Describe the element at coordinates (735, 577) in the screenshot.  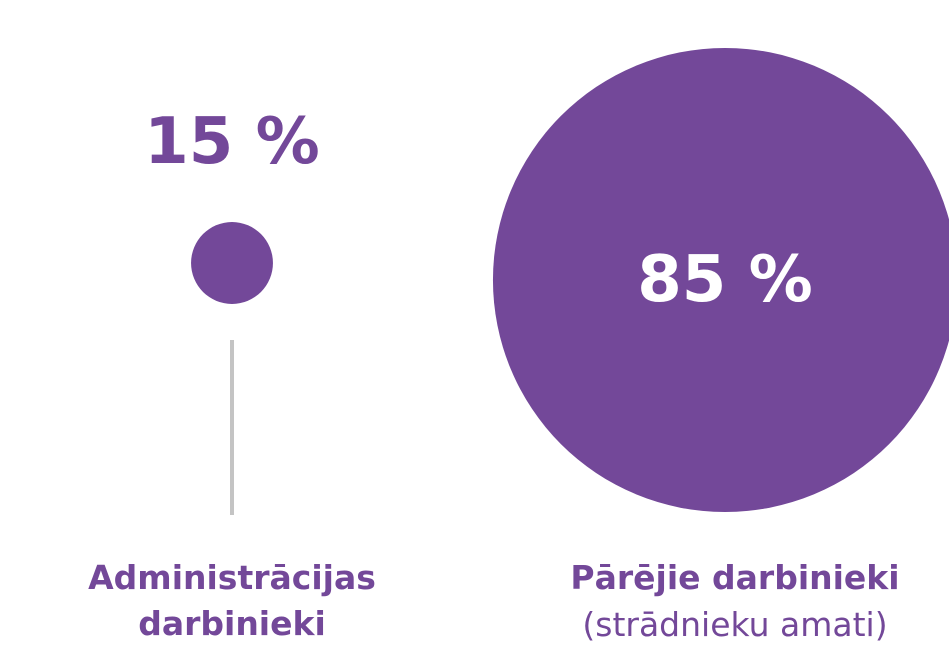
I see `category-label: Pārējie darbinieki` at that location.